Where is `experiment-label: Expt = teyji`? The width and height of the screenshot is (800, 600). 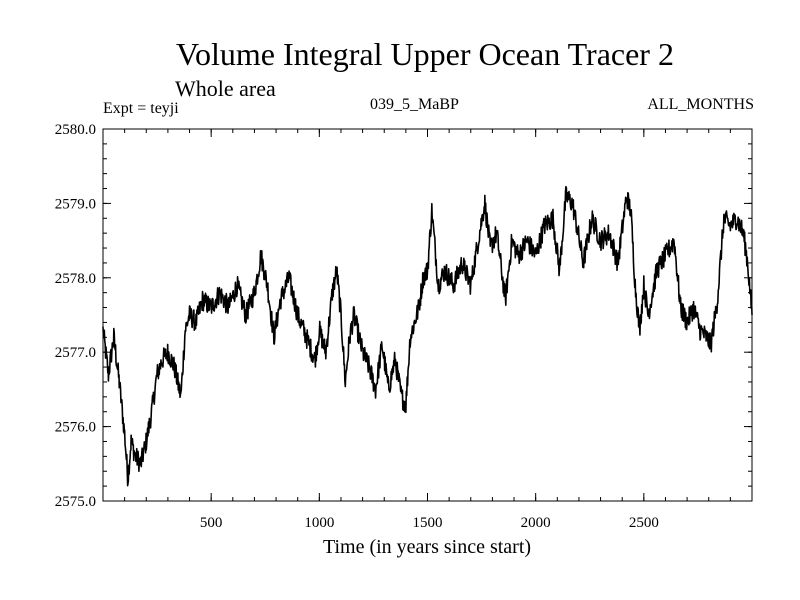 experiment-label: Expt = teyji is located at coordinates (141, 108).